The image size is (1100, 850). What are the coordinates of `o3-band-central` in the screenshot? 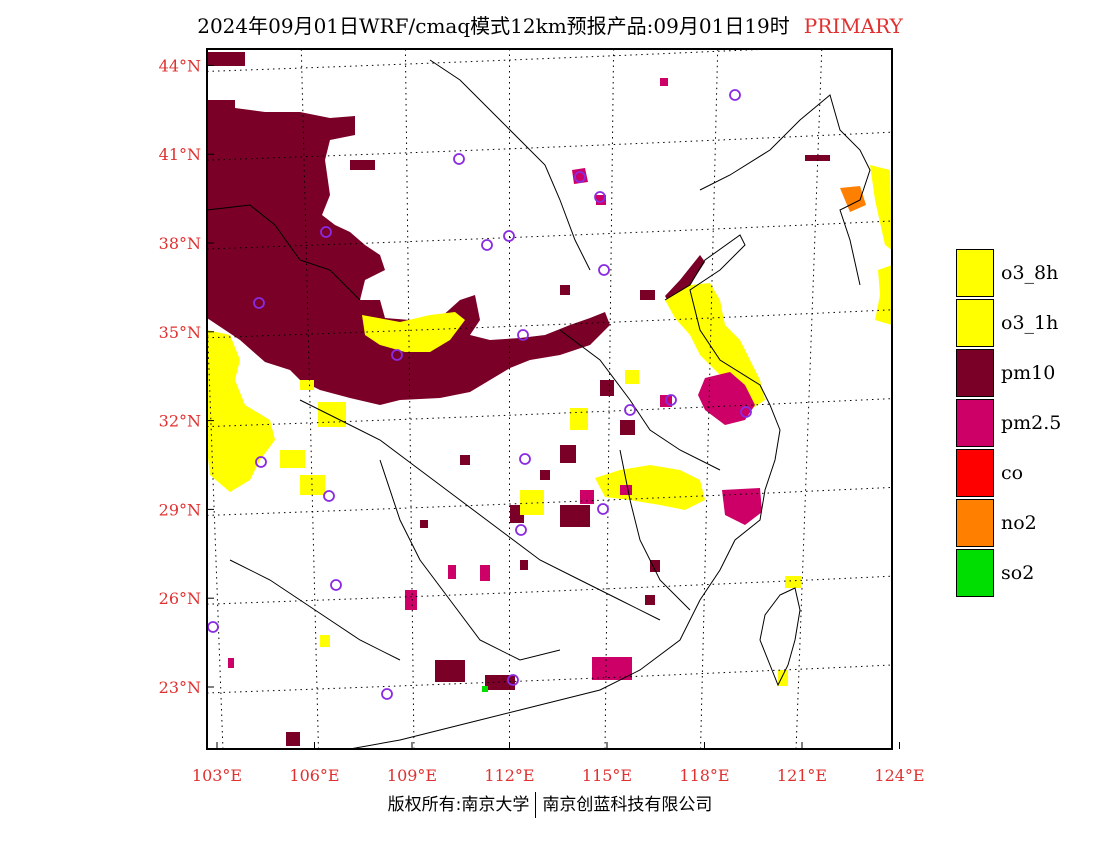 It's located at (413, 332).